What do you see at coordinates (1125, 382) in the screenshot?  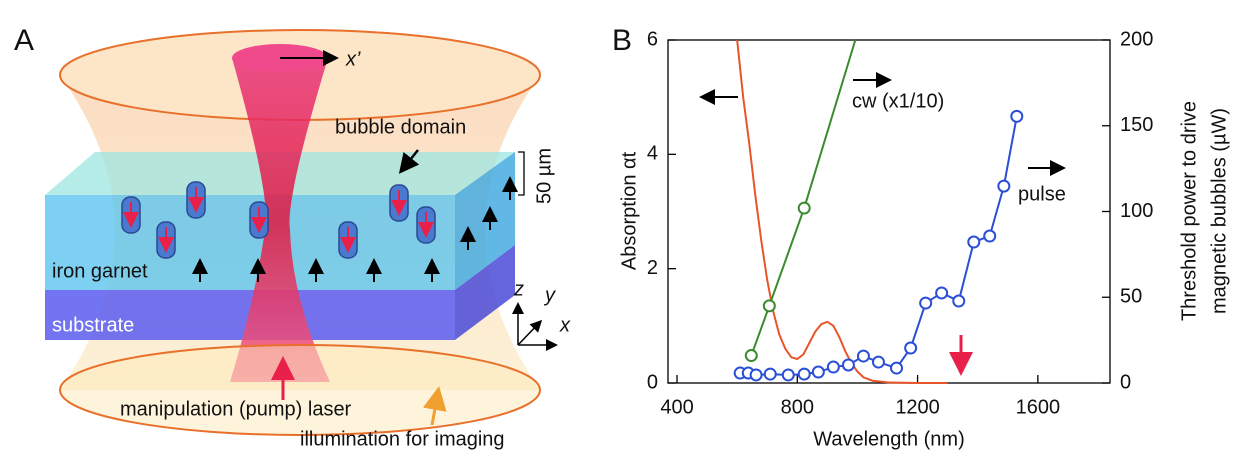 I see `y2-tick-label: 0` at bounding box center [1125, 382].